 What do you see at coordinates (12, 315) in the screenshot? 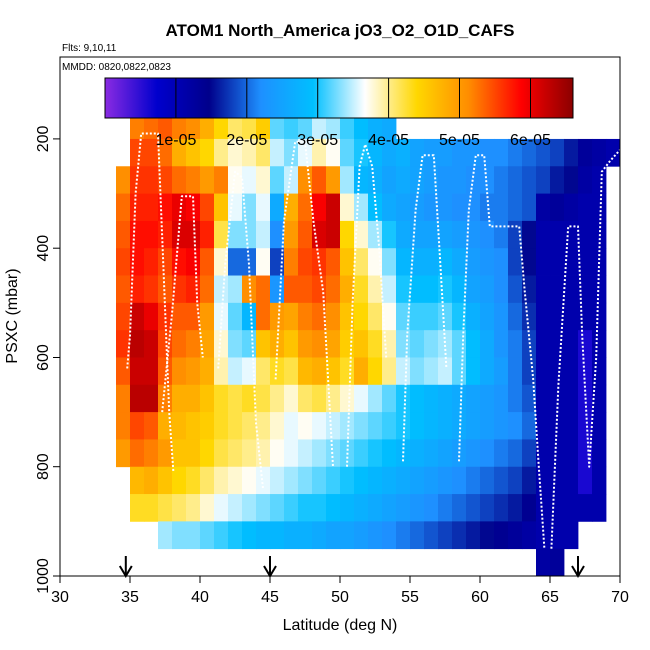
I see `y-axis-label: PSXC (mbar)` at bounding box center [12, 315].